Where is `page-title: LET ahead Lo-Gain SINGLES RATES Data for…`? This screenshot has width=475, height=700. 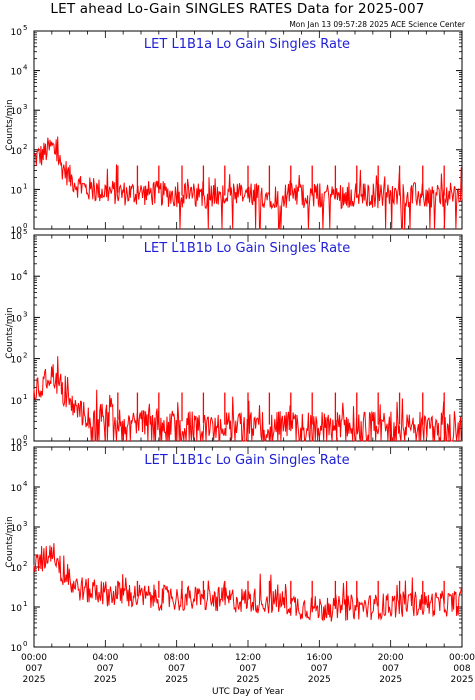 page-title: LET ahead Lo-Gain SINGLES RATES Data for… is located at coordinates (237, 9).